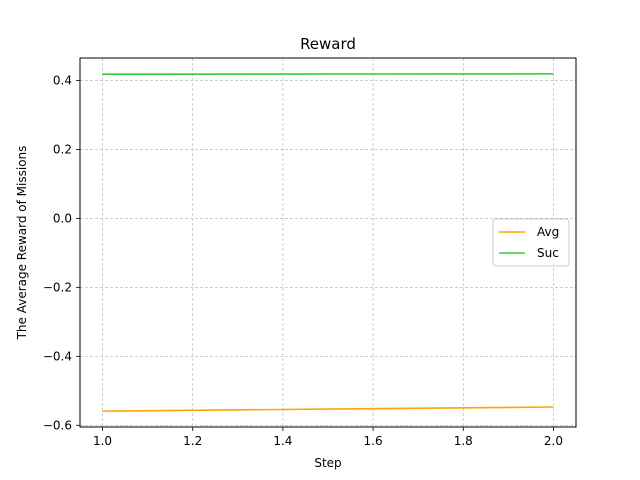 This screenshot has height=480, width=640. I want to click on legend-box, so click(531, 242).